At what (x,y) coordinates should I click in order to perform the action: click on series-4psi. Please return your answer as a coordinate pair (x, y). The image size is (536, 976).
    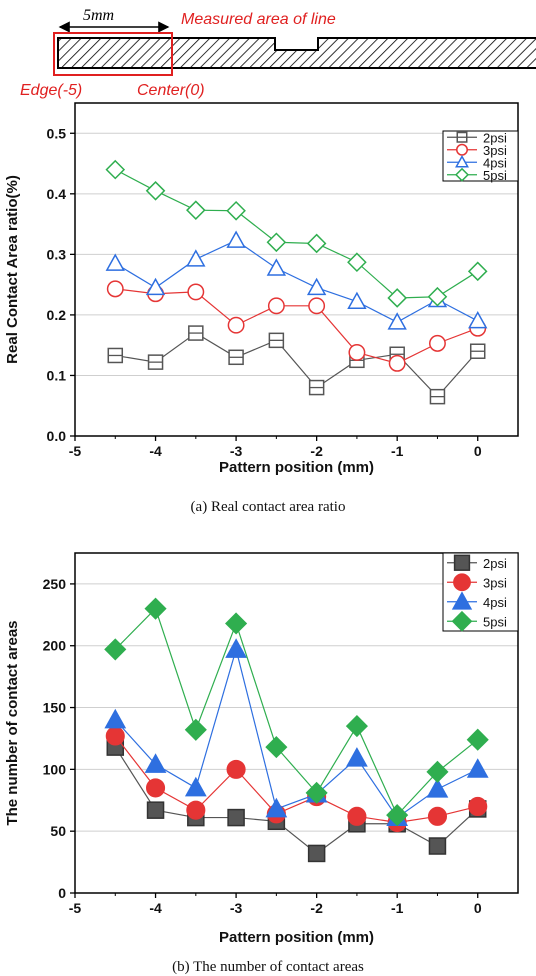
    Looking at the image, I should click on (296, 732).